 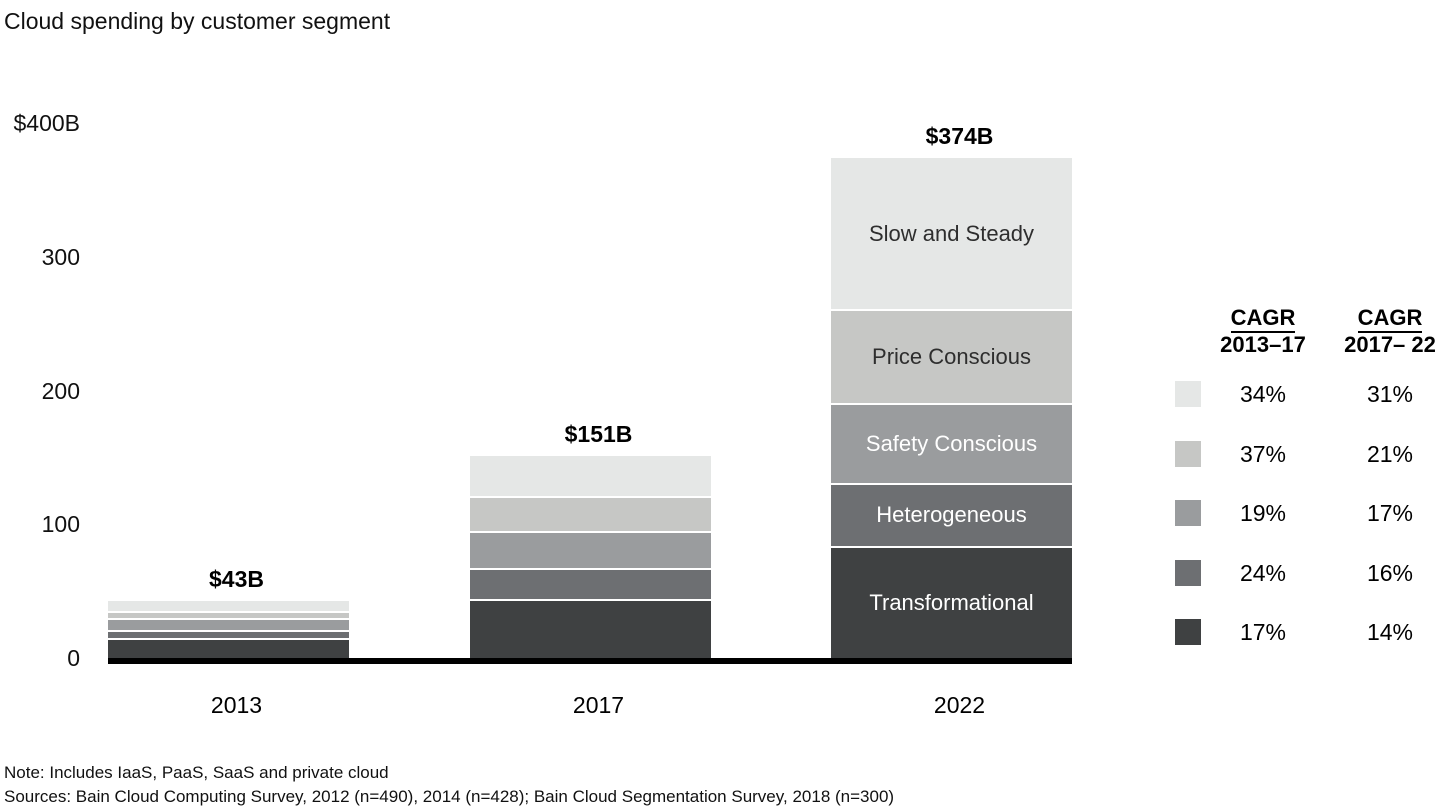 What do you see at coordinates (959, 136) in the screenshot?
I see `total-label-2022: $374B` at bounding box center [959, 136].